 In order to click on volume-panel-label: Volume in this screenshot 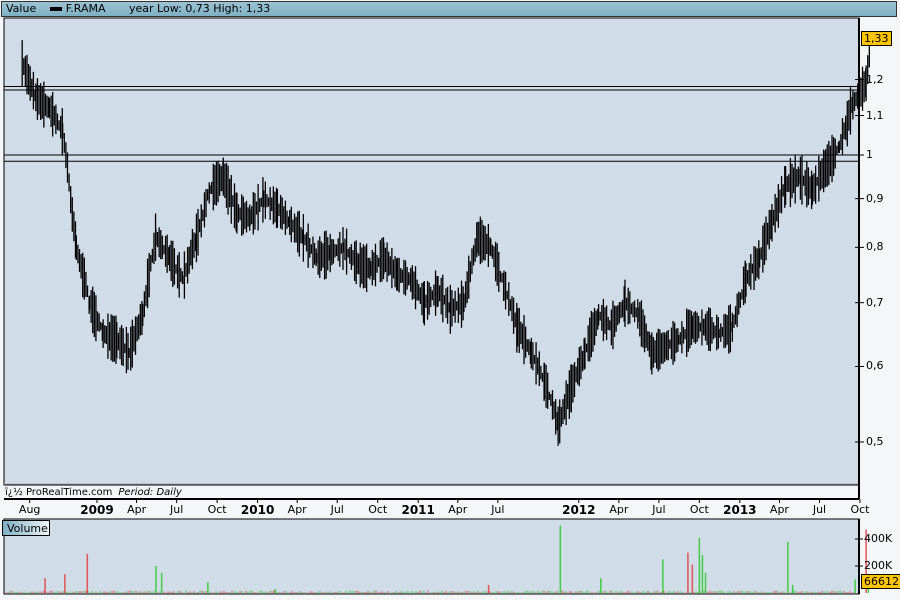, I will do `click(26, 528)`.